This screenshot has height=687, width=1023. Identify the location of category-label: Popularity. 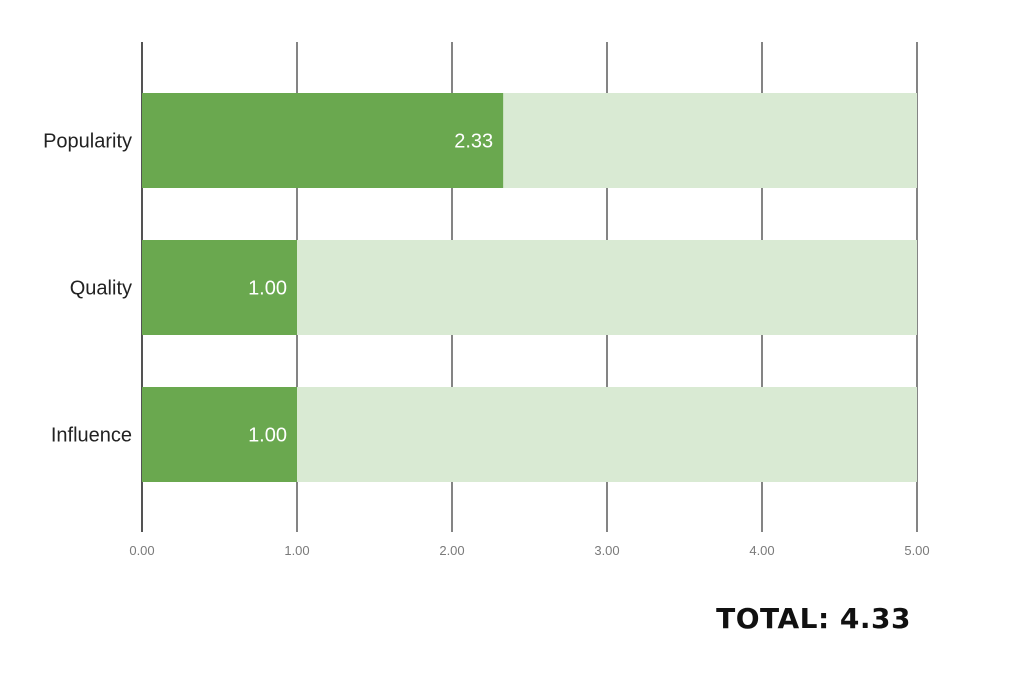
(87, 142).